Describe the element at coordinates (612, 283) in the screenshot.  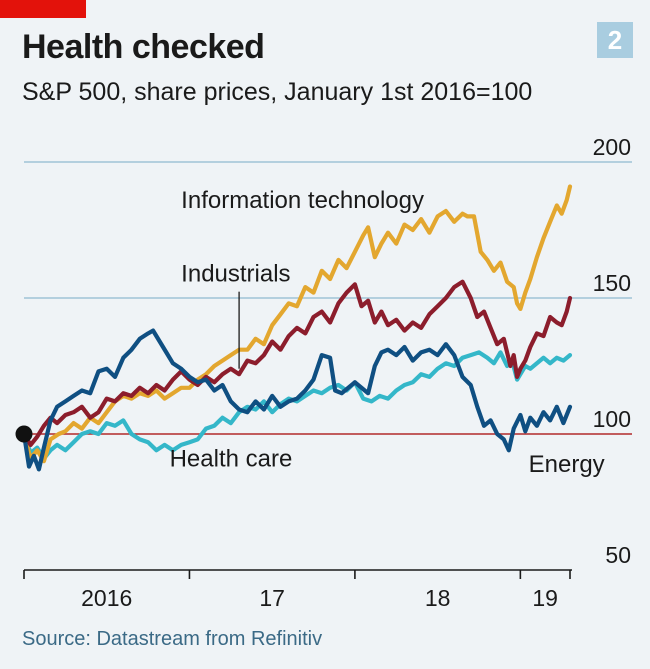
I see `y-tick-label-150: 150` at that location.